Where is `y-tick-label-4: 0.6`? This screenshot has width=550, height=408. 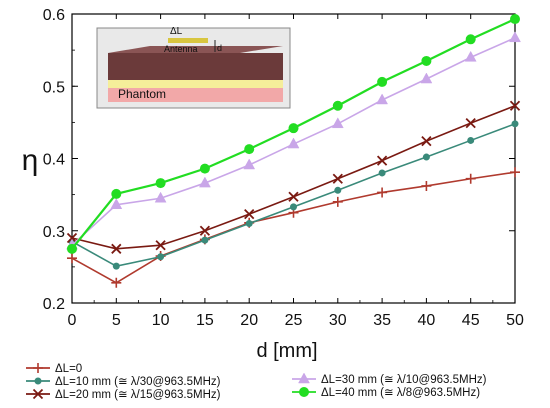
y-tick-label-4: 0.6 is located at coordinates (54, 15).